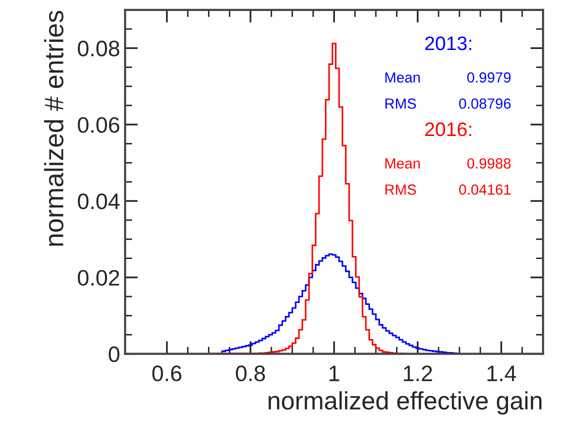 This screenshot has height=431, width=561. What do you see at coordinates (167, 374) in the screenshot?
I see `x-tick-label: 0.6` at bounding box center [167, 374].